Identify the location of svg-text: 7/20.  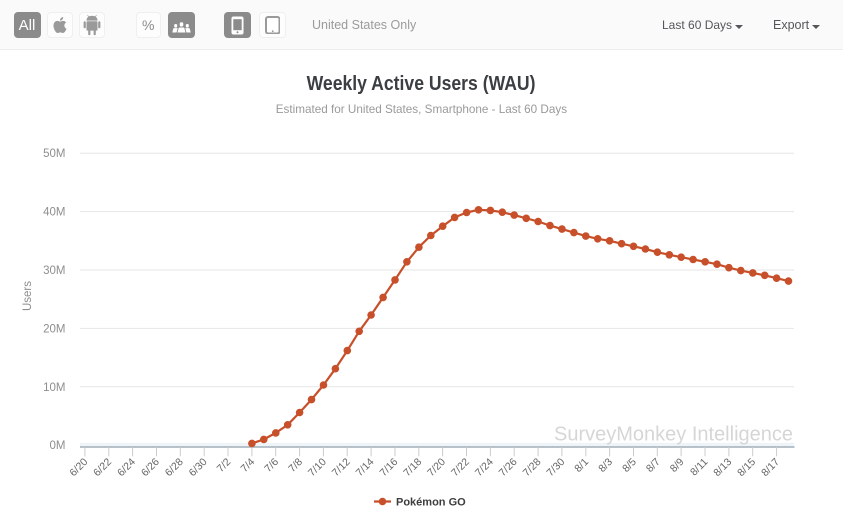
(436, 467).